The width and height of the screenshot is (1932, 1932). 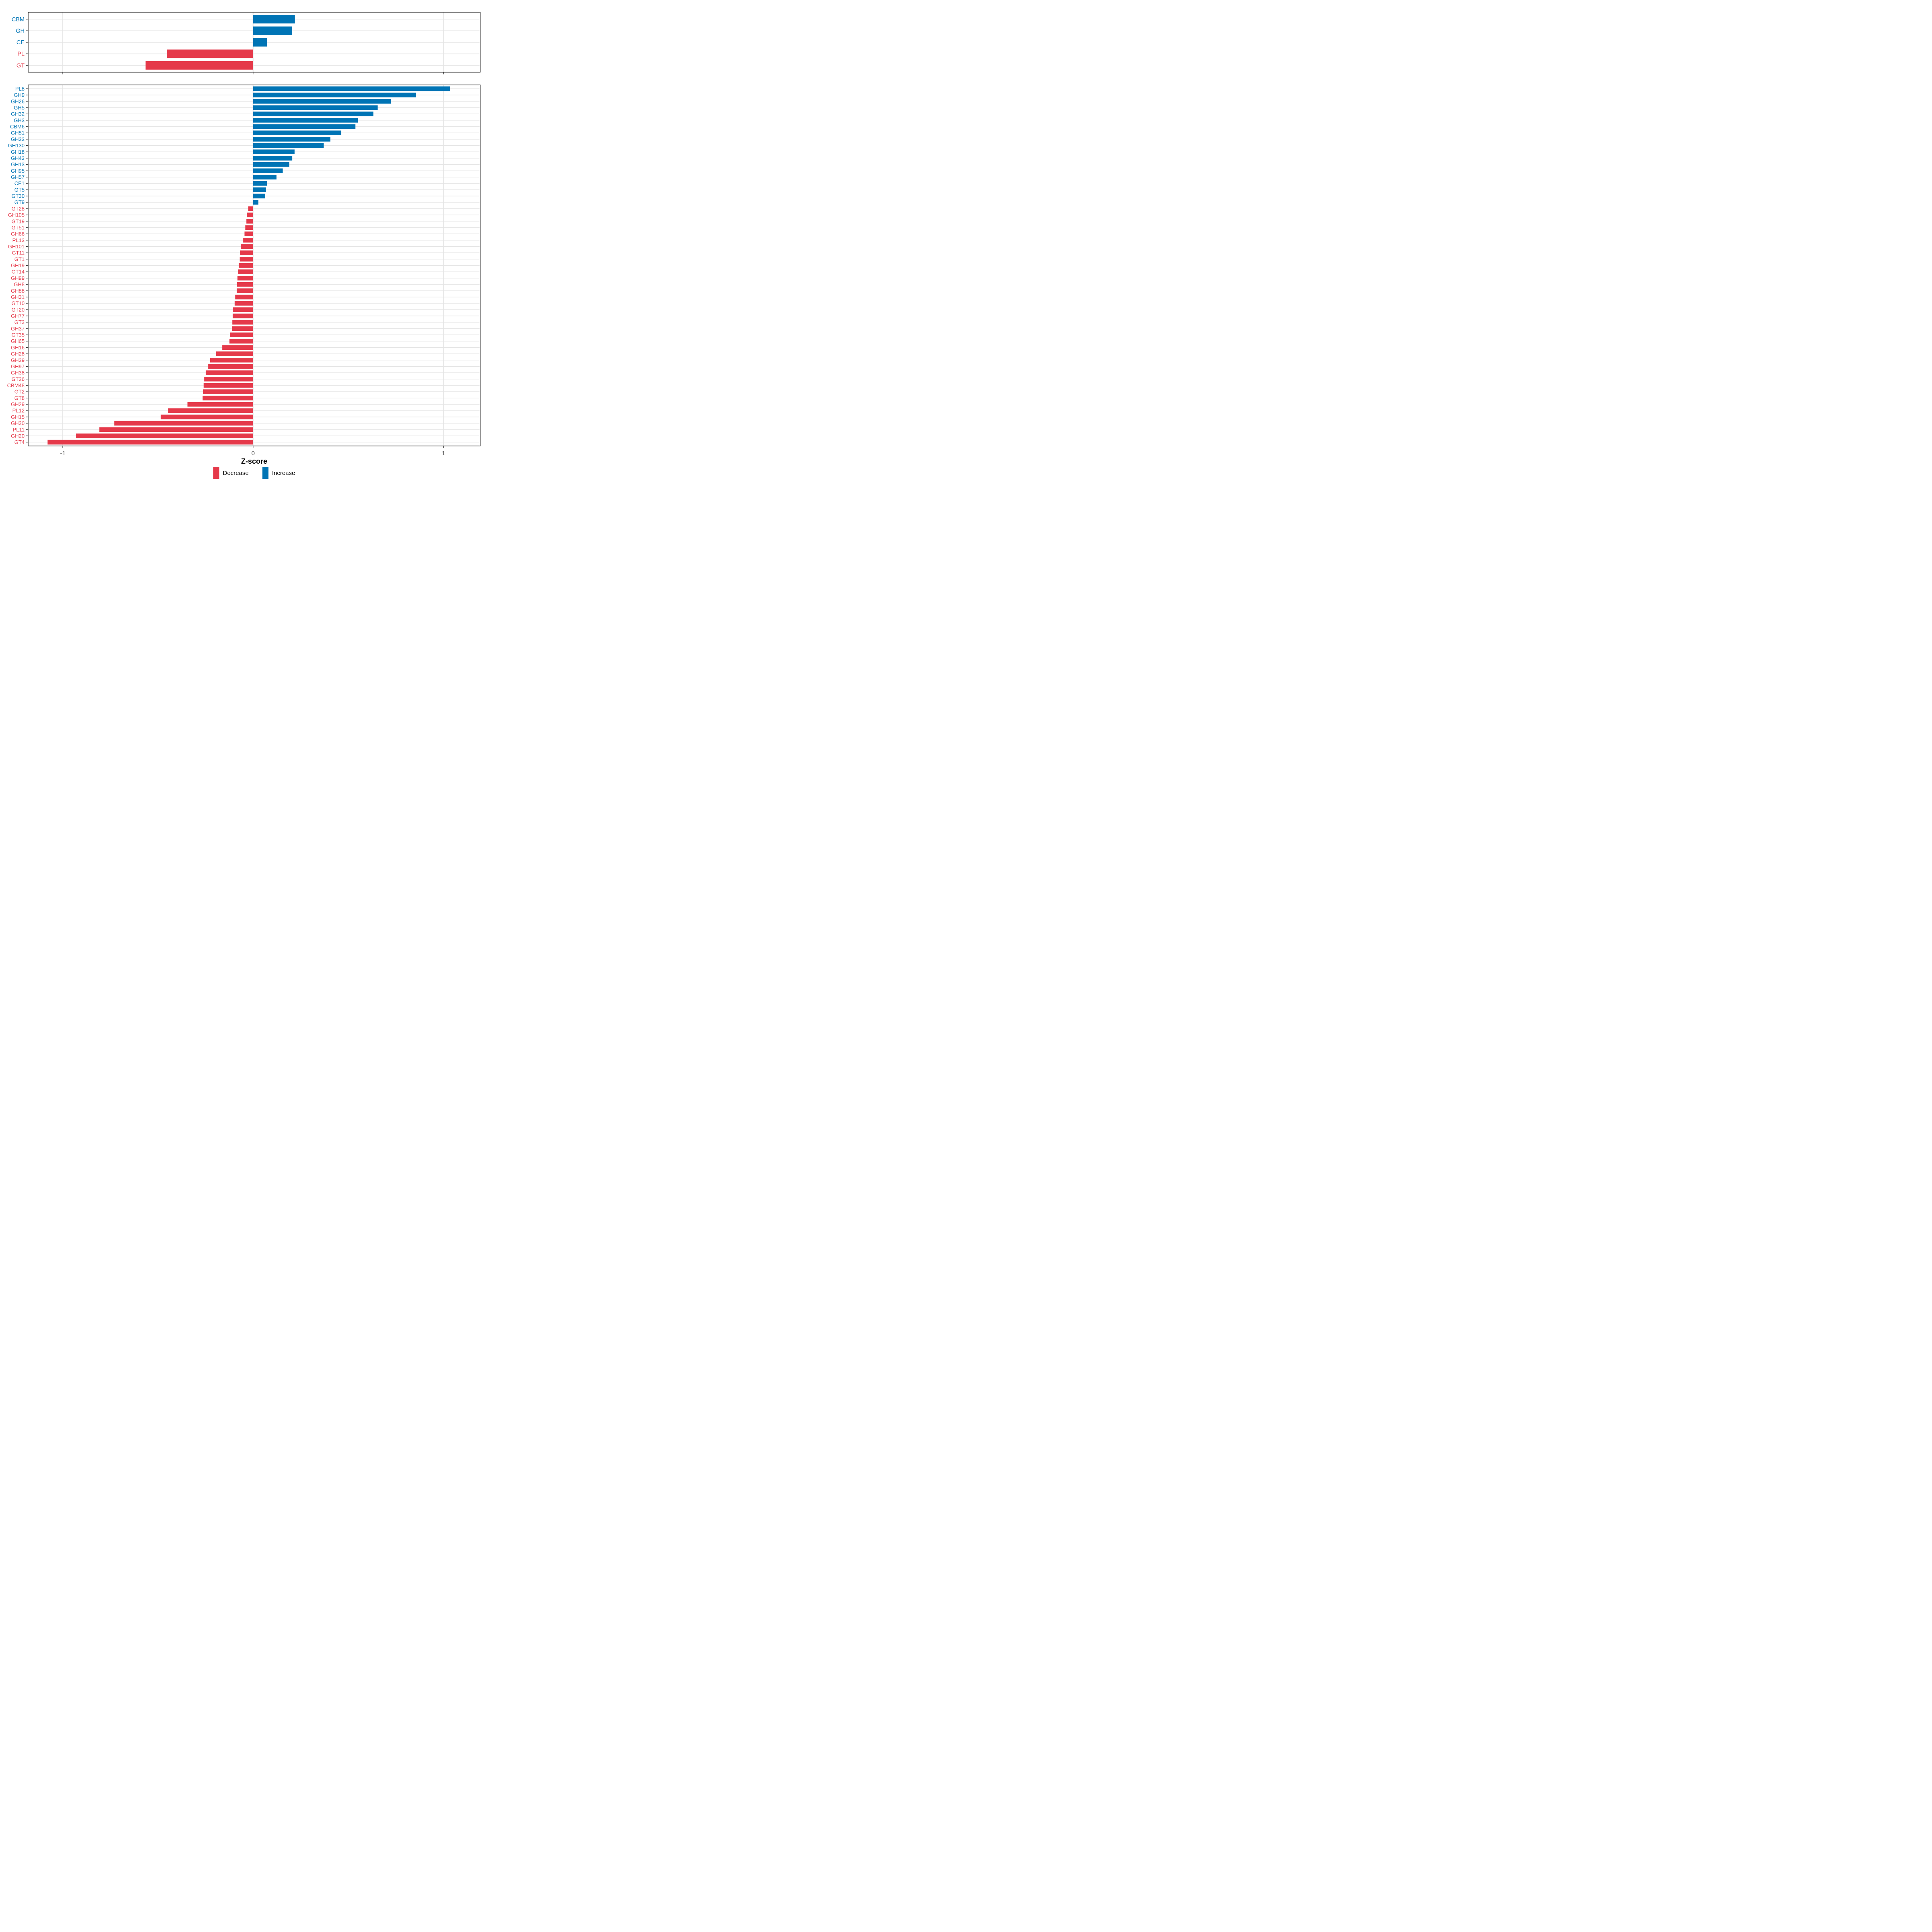 What do you see at coordinates (18, 316) in the screenshot?
I see `y-label-GH77: GH77` at bounding box center [18, 316].